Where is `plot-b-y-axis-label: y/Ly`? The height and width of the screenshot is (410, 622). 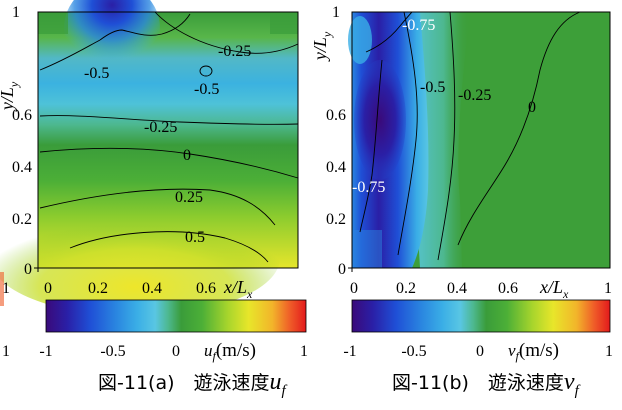 plot-b-y-axis-label: y/Ly is located at coordinates (322, 46).